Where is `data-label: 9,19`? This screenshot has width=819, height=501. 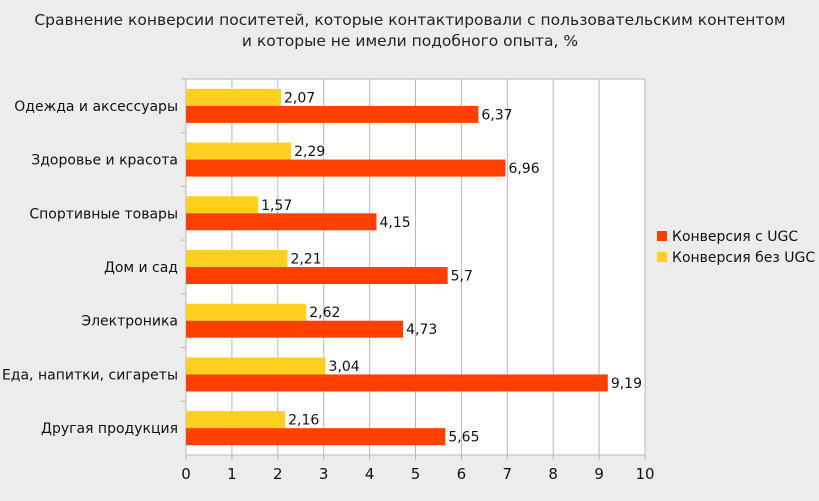 data-label: 9,19 is located at coordinates (626, 384).